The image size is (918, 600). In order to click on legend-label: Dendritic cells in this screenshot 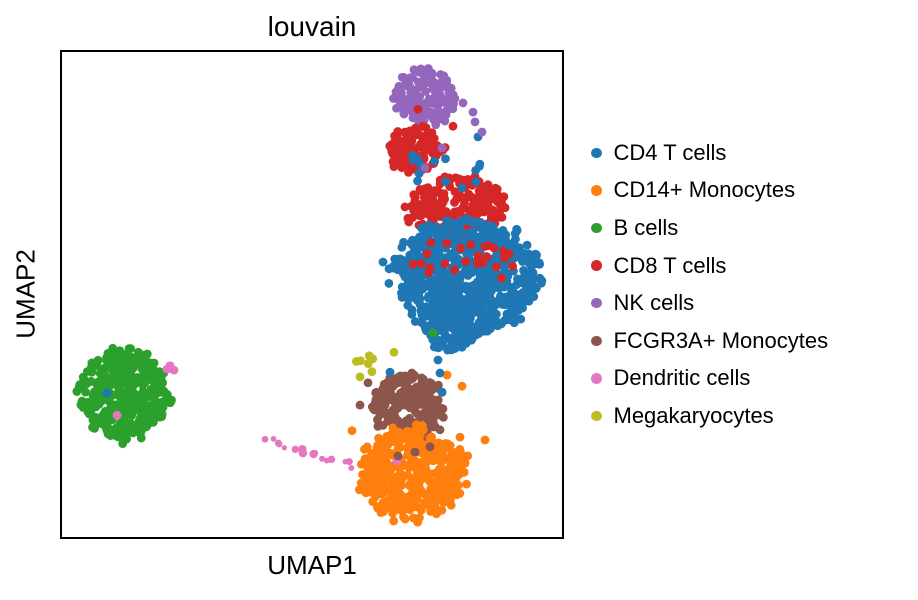, I will do `click(682, 378)`.